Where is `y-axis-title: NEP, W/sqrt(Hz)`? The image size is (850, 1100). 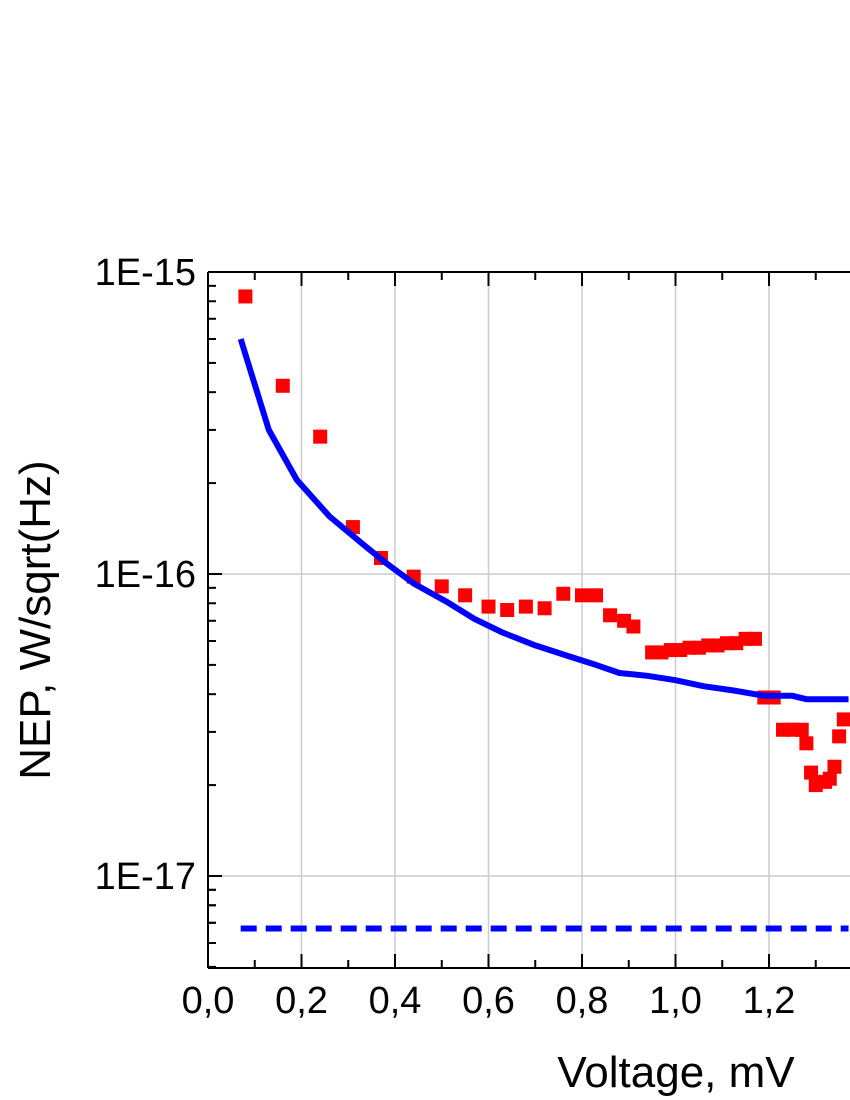
y-axis-title: NEP, W/sqrt(Hz) is located at coordinates (35, 619).